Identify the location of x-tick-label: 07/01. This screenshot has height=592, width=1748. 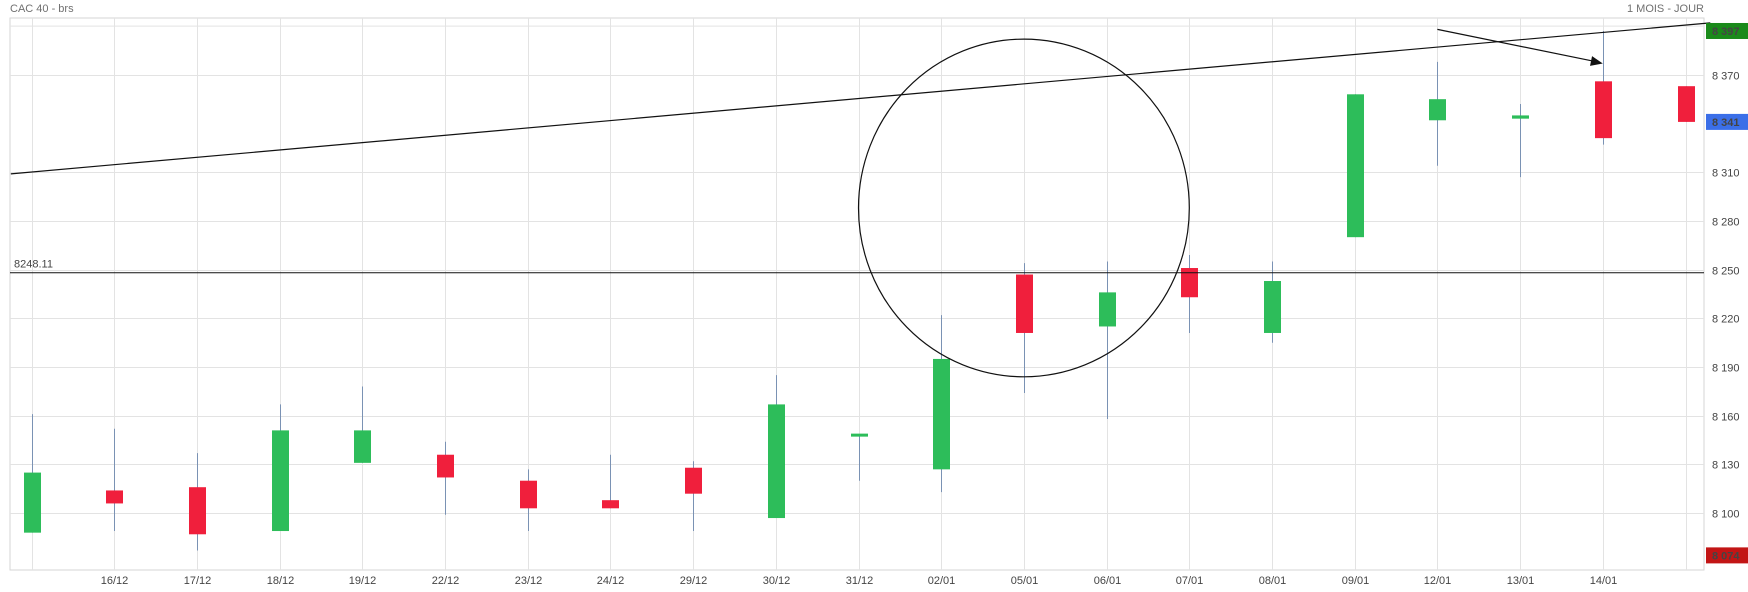
(1190, 581).